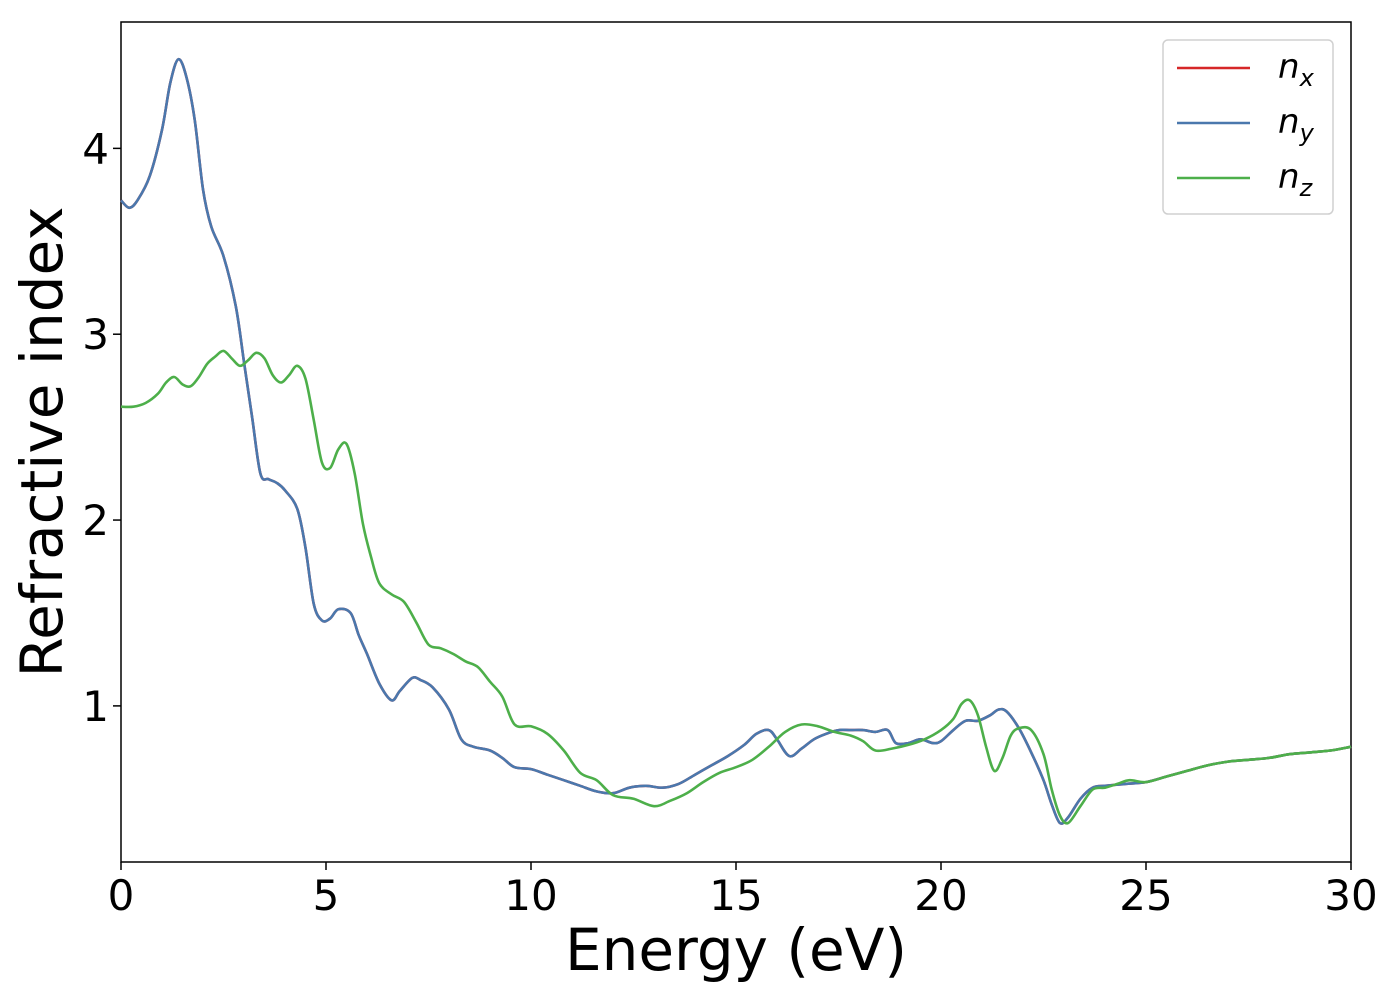 The image size is (1400, 1000). I want to click on legend: nx ny nz, so click(1248, 127).